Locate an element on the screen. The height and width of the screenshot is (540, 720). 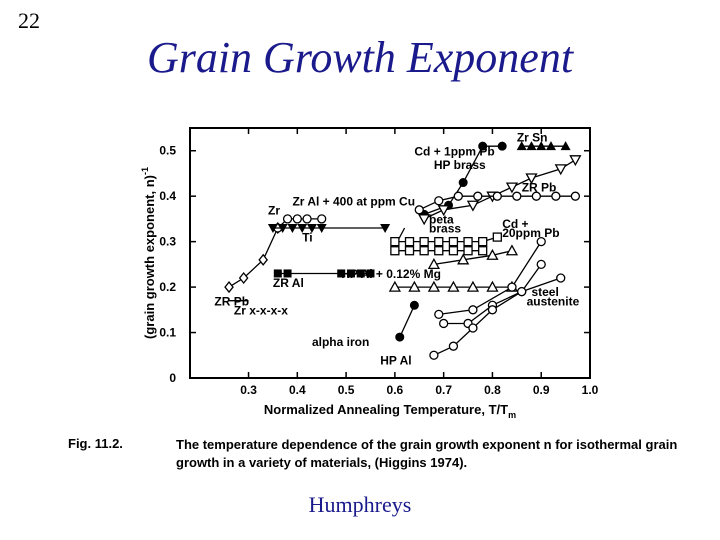
y-tick-label: 0.5 is located at coordinates (167, 151).